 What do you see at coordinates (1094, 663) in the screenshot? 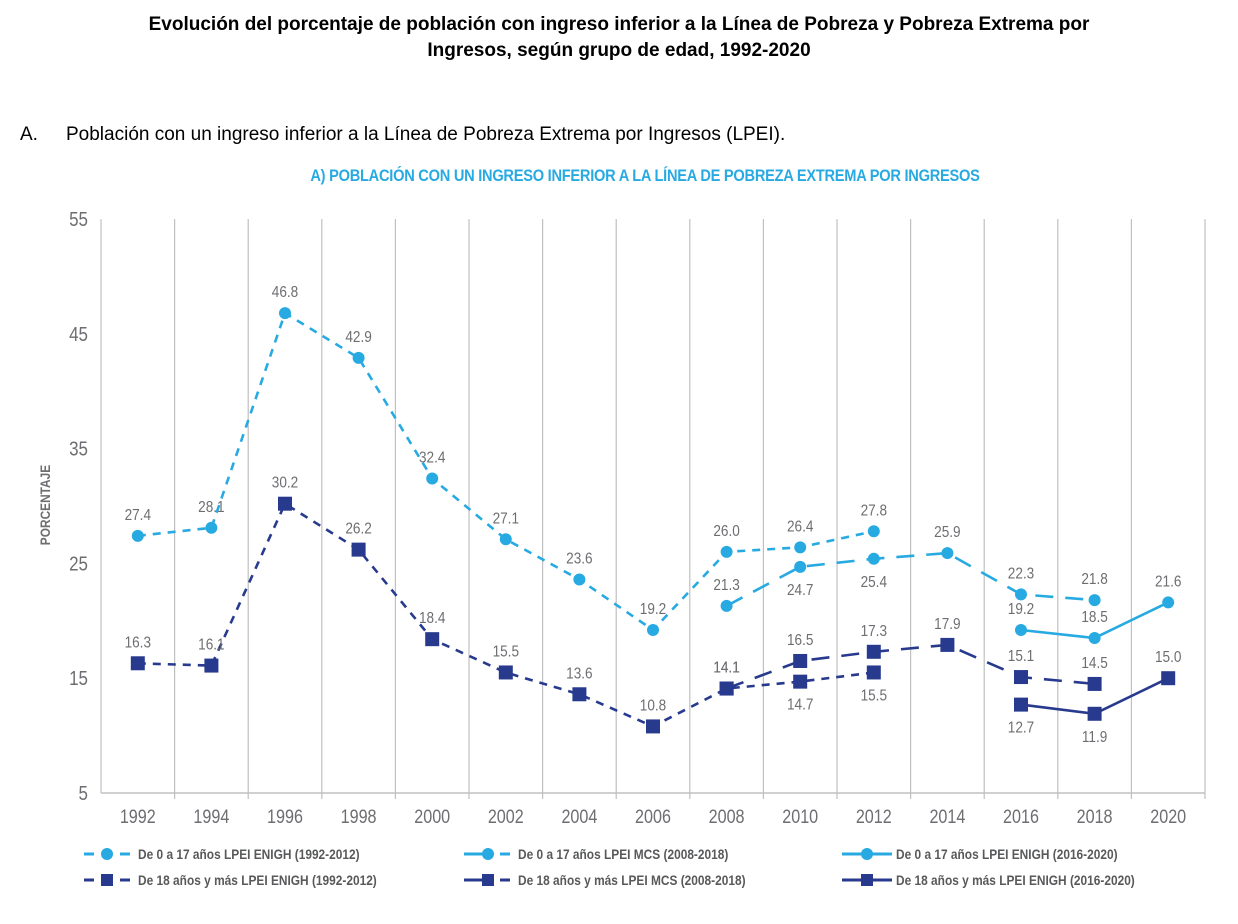
I see `data-label: 14.5` at bounding box center [1094, 663].